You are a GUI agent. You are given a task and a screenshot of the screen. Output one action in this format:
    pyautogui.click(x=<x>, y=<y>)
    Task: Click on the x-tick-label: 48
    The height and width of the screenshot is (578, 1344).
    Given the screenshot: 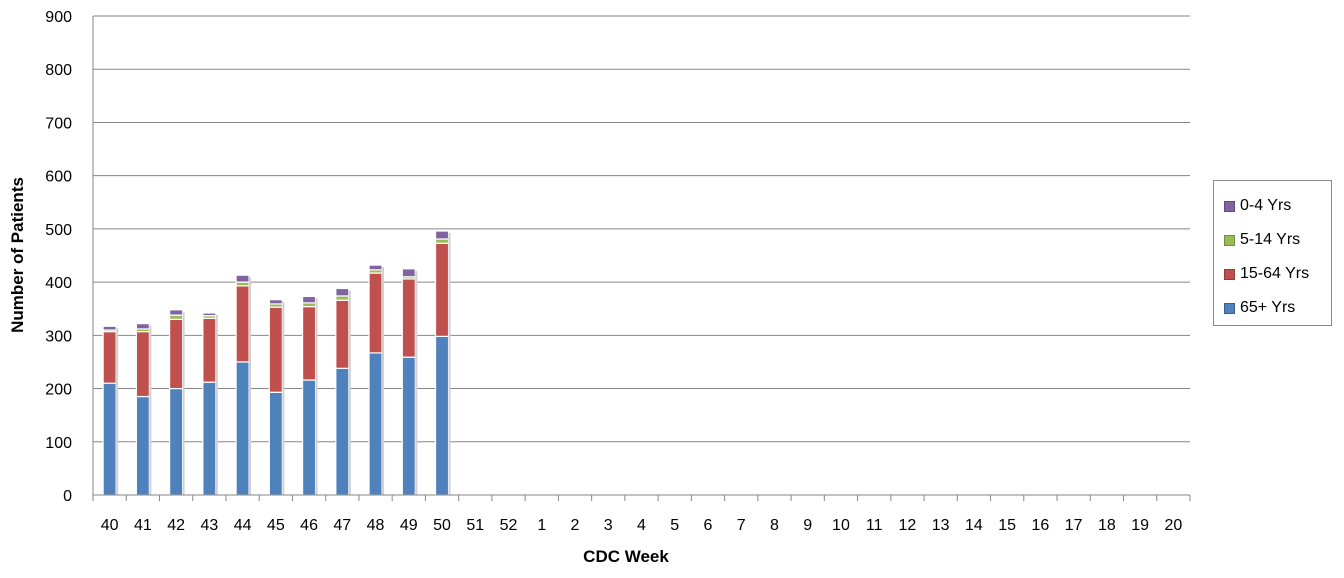 What is the action you would take?
    pyautogui.click(x=376, y=525)
    